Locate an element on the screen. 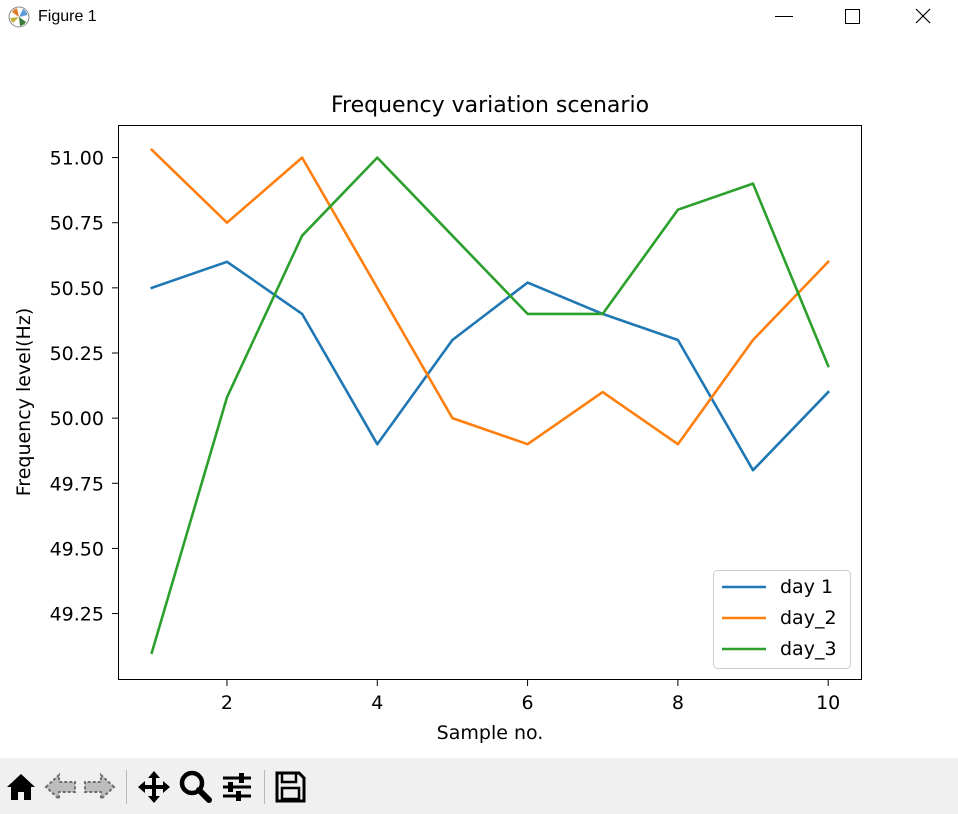 The height and width of the screenshot is (814, 958). x-tick-label: 8 is located at coordinates (678, 703).